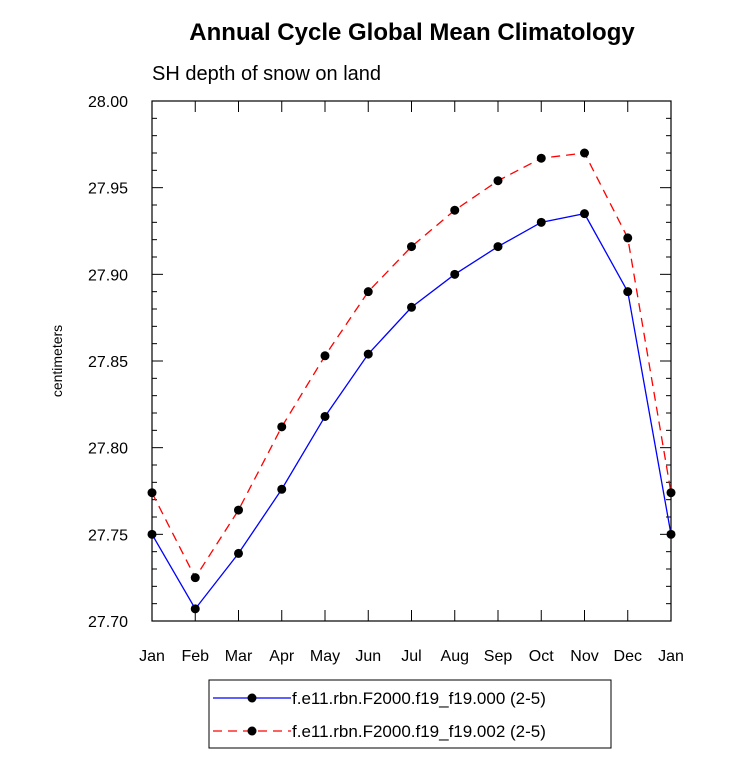 This screenshot has width=733, height=770. Describe the element at coordinates (325, 656) in the screenshot. I see `x-tick-label-may: May` at that location.